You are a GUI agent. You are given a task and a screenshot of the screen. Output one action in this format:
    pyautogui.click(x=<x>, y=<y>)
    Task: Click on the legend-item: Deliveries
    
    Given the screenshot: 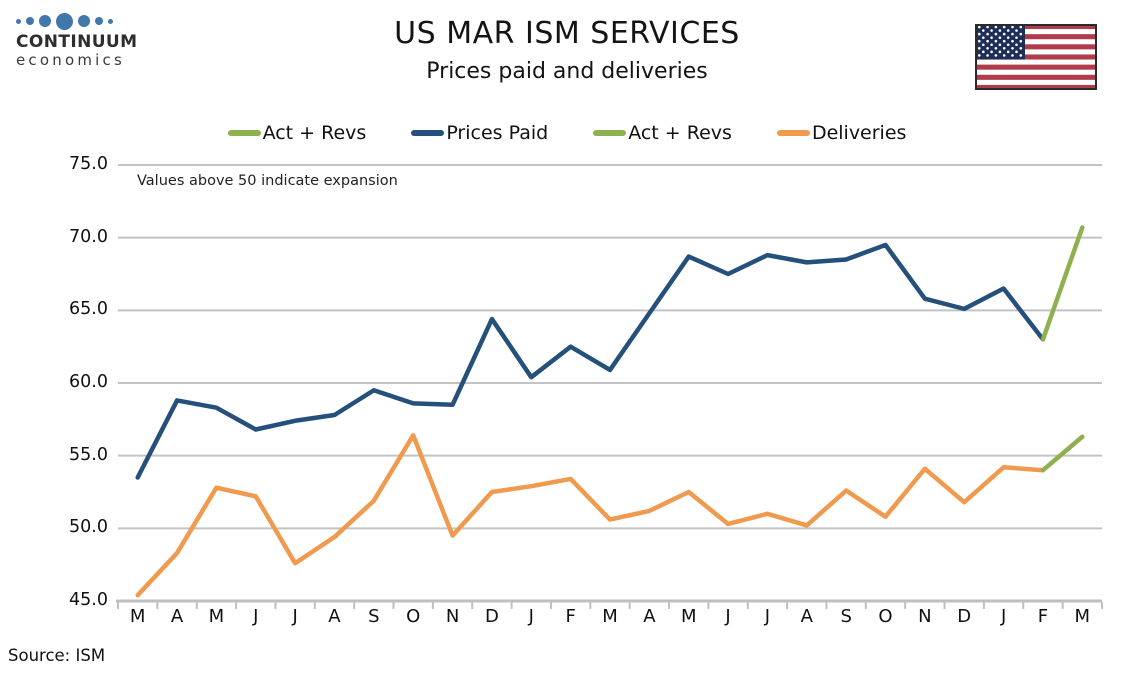 What is the action you would take?
    pyautogui.click(x=841, y=133)
    